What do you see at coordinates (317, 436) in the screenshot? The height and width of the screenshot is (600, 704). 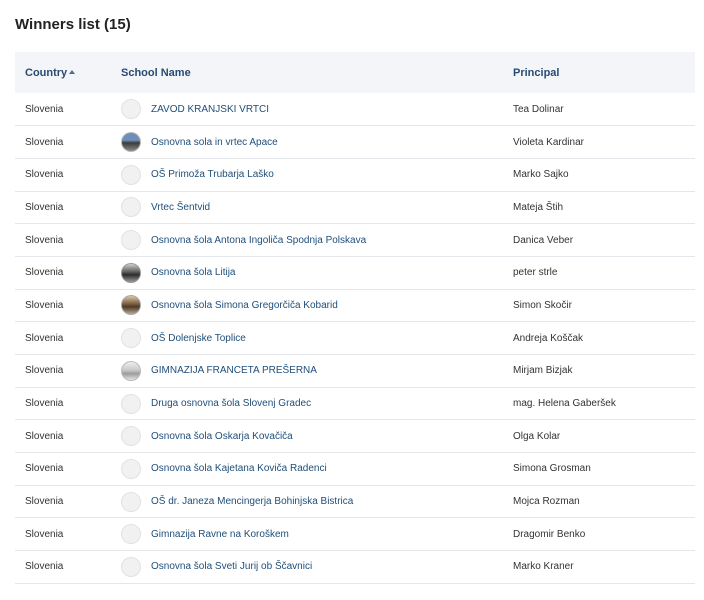 I see `school-name-group: Osnovna šola Oskarja Kovačiča` at bounding box center [317, 436].